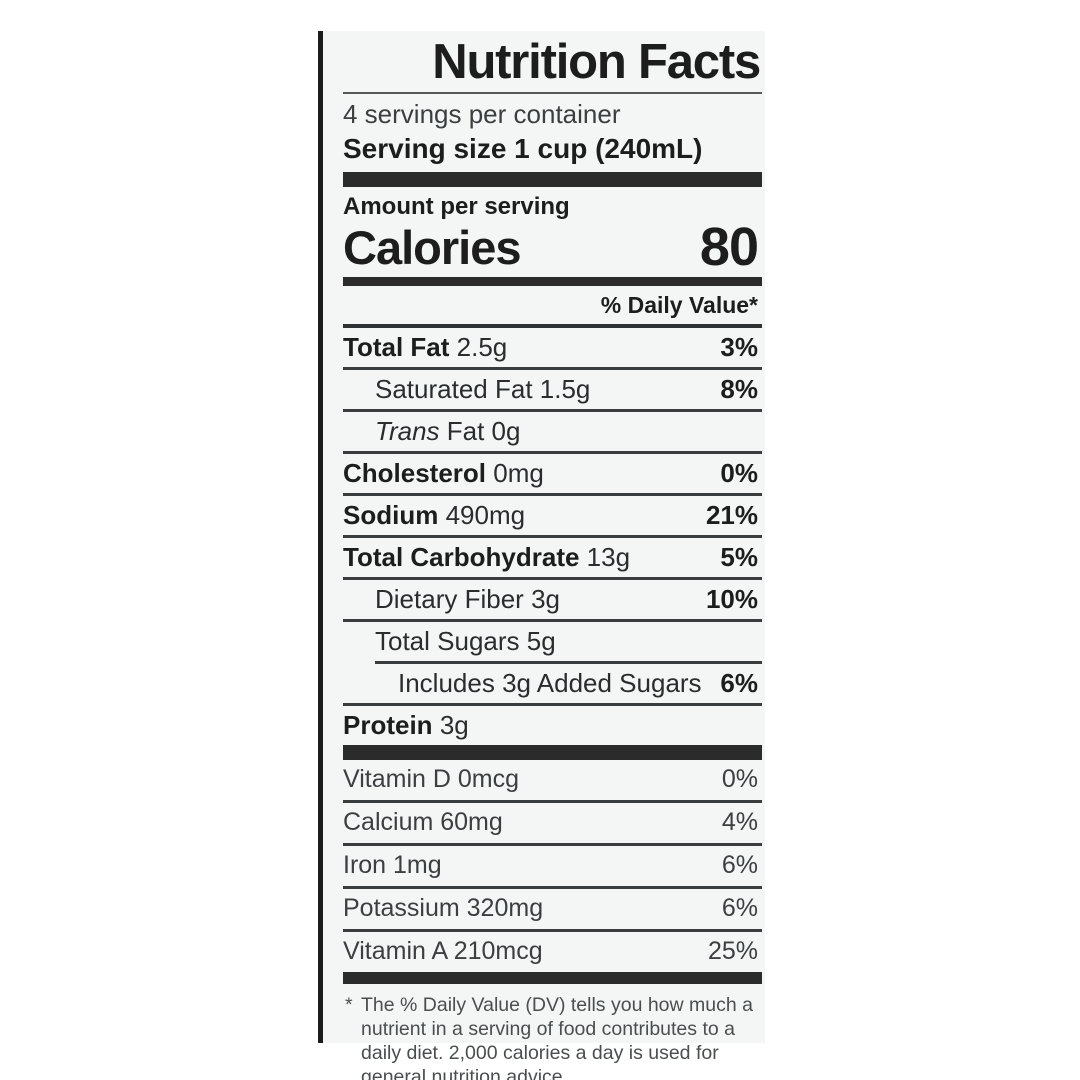 The width and height of the screenshot is (1080, 1080). I want to click on nutrient-row-saturated-fat: Saturated Fat 1.5g 8%, so click(552, 389).